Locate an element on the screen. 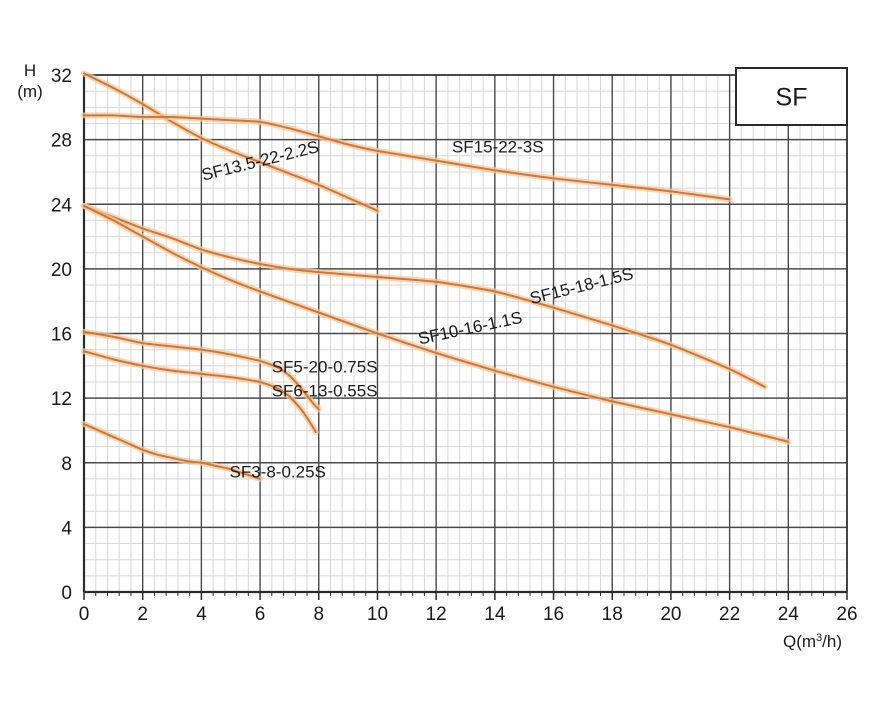 This screenshot has height=707, width=892. x-tick-label: 24 is located at coordinates (789, 614).